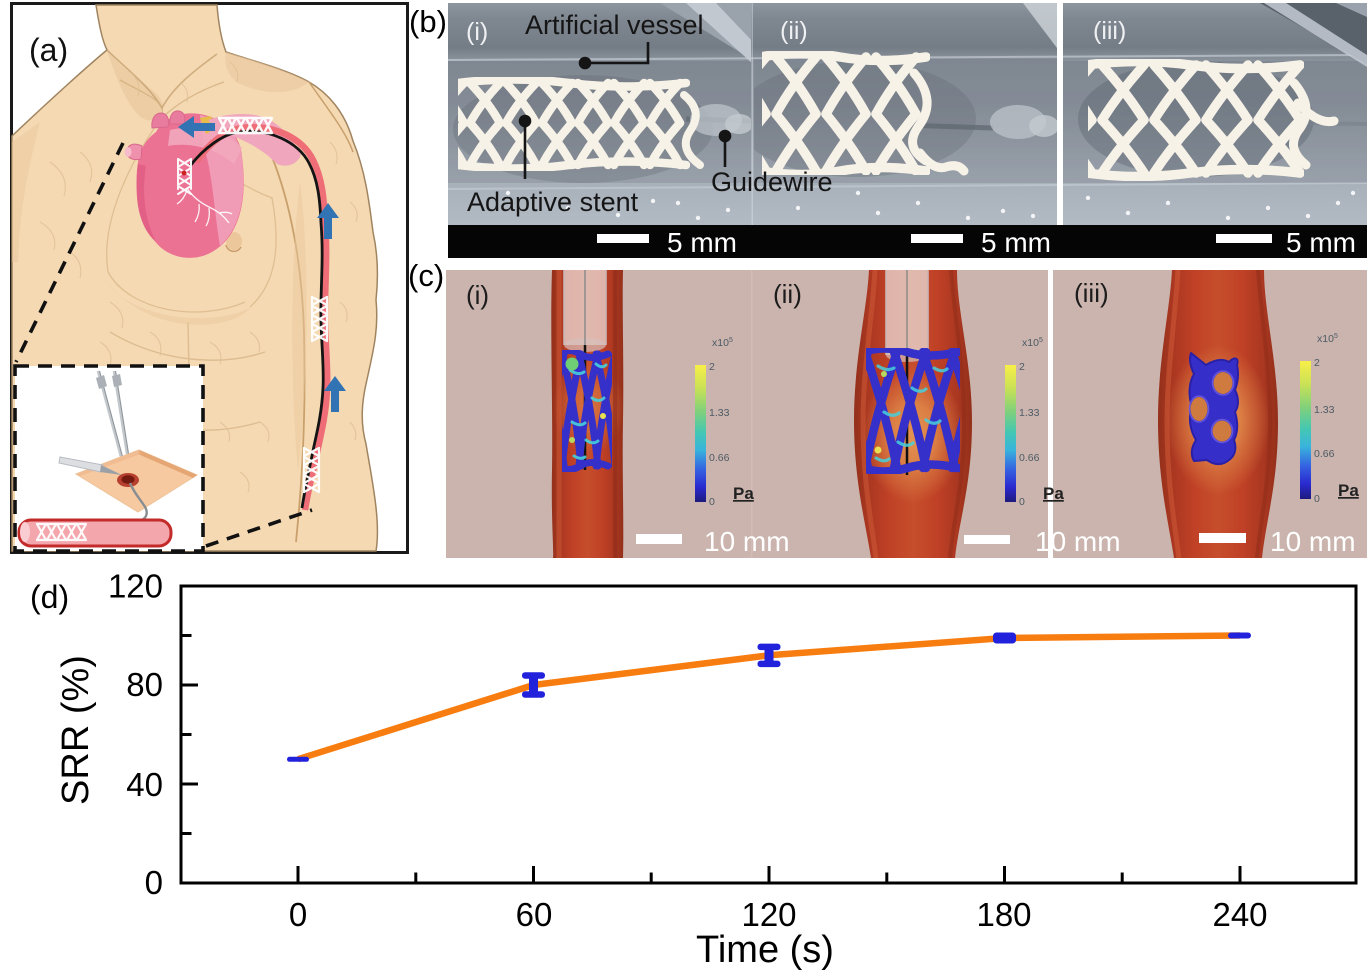 The image size is (1367, 977). I want to click on svg-text: 60, so click(534, 914).